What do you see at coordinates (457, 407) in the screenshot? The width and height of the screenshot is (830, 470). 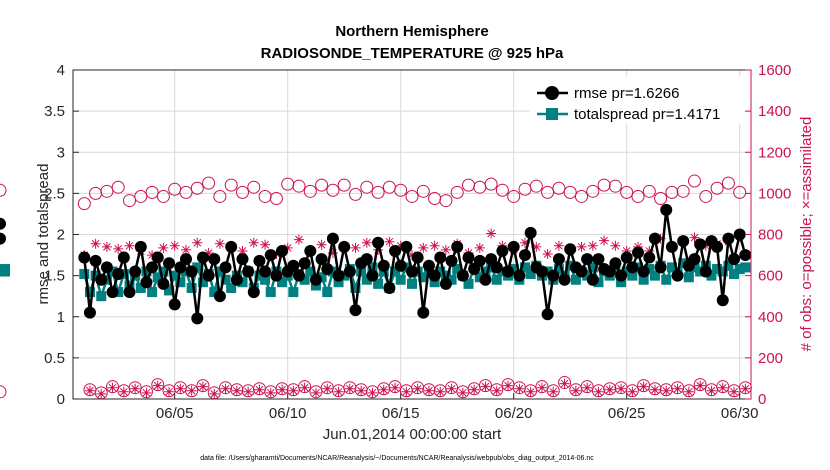 I see `x-axis: 06/05 06/10 06/15 06/20 06/25 06/30` at bounding box center [457, 407].